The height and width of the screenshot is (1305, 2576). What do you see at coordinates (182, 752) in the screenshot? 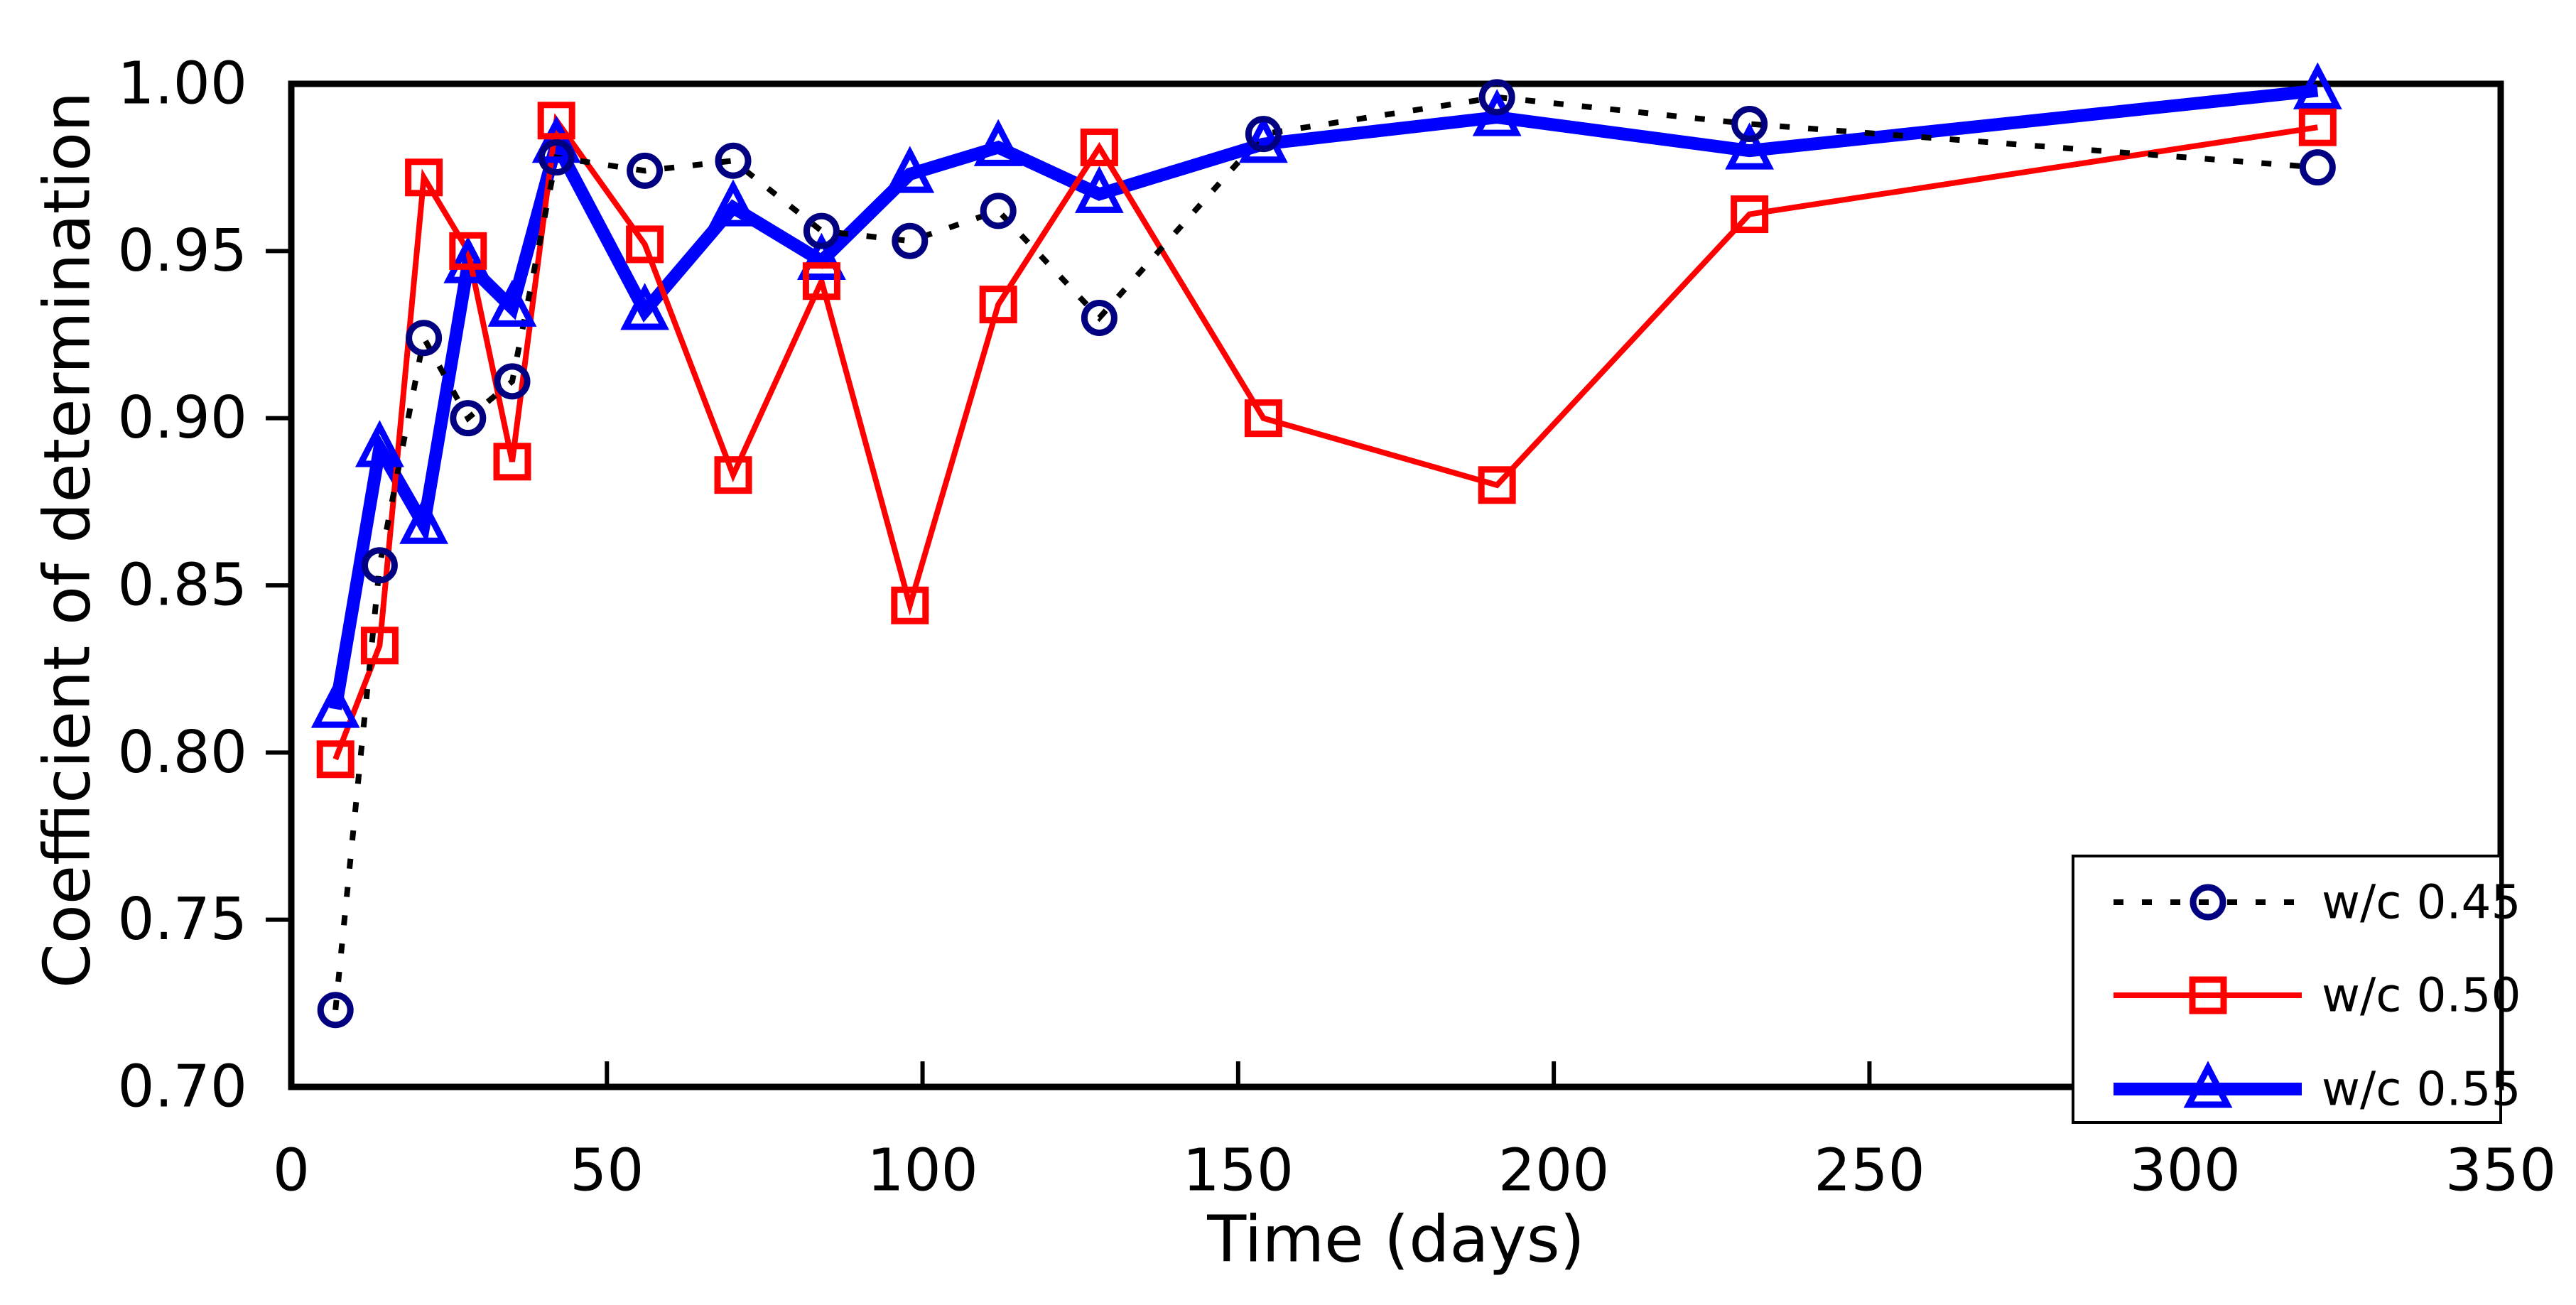
I see `y-tick-label: 0.80` at bounding box center [182, 752].